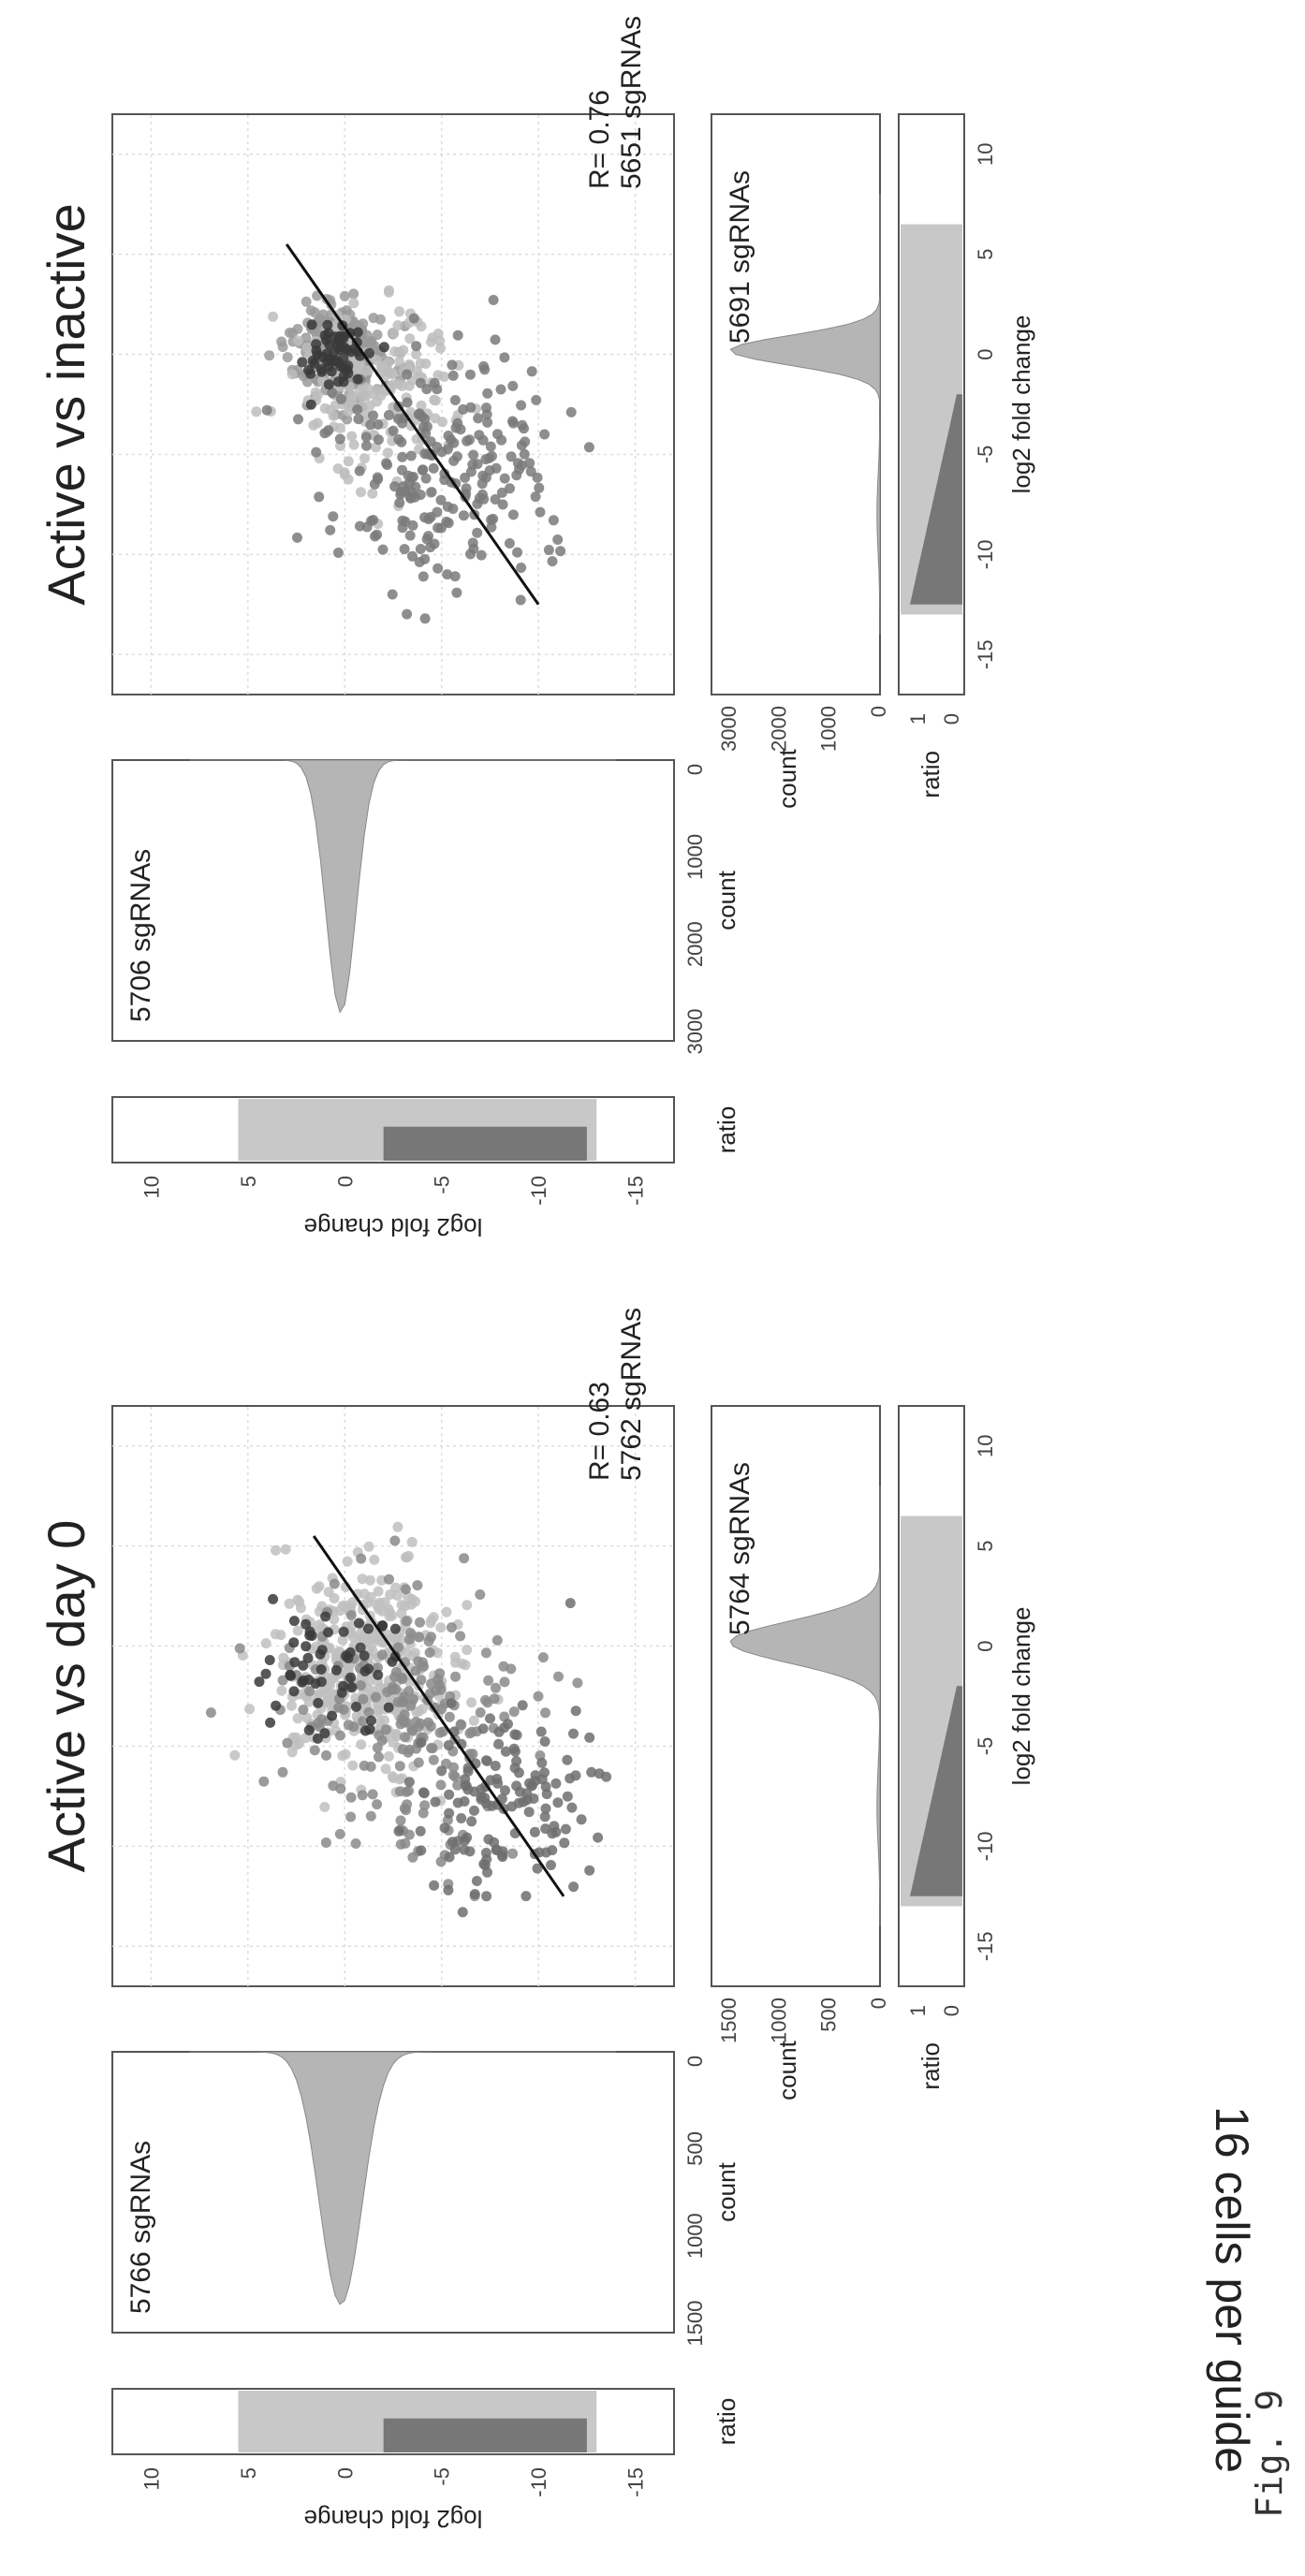 The image size is (1305, 2576). I want to click on count-tick-side: 1500, so click(695, 2324).